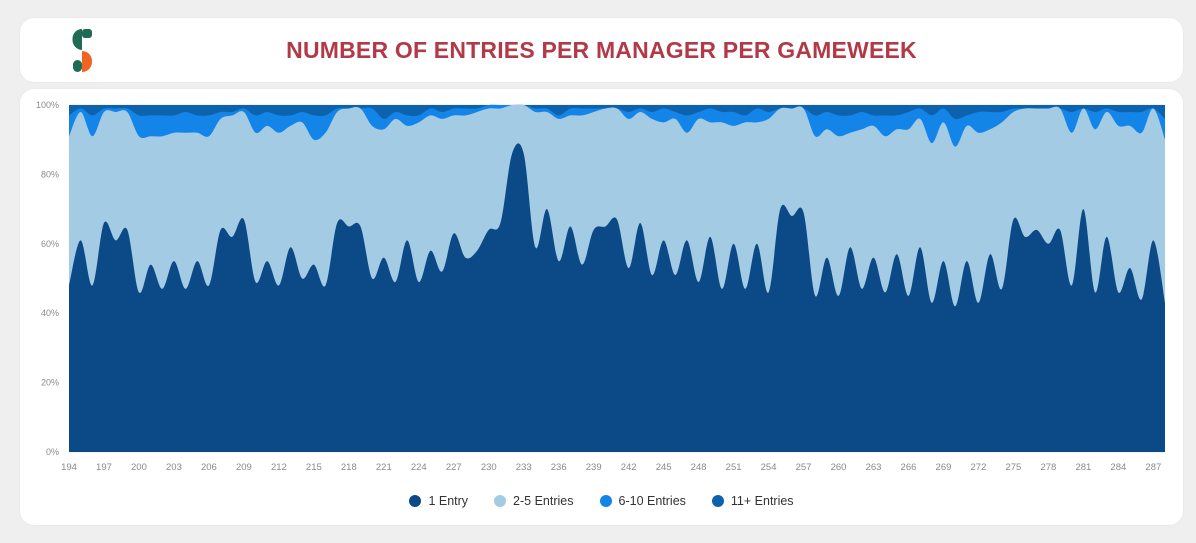 This screenshot has height=543, width=1196. What do you see at coordinates (762, 501) in the screenshot?
I see `legend-label: 11+ Entries` at bounding box center [762, 501].